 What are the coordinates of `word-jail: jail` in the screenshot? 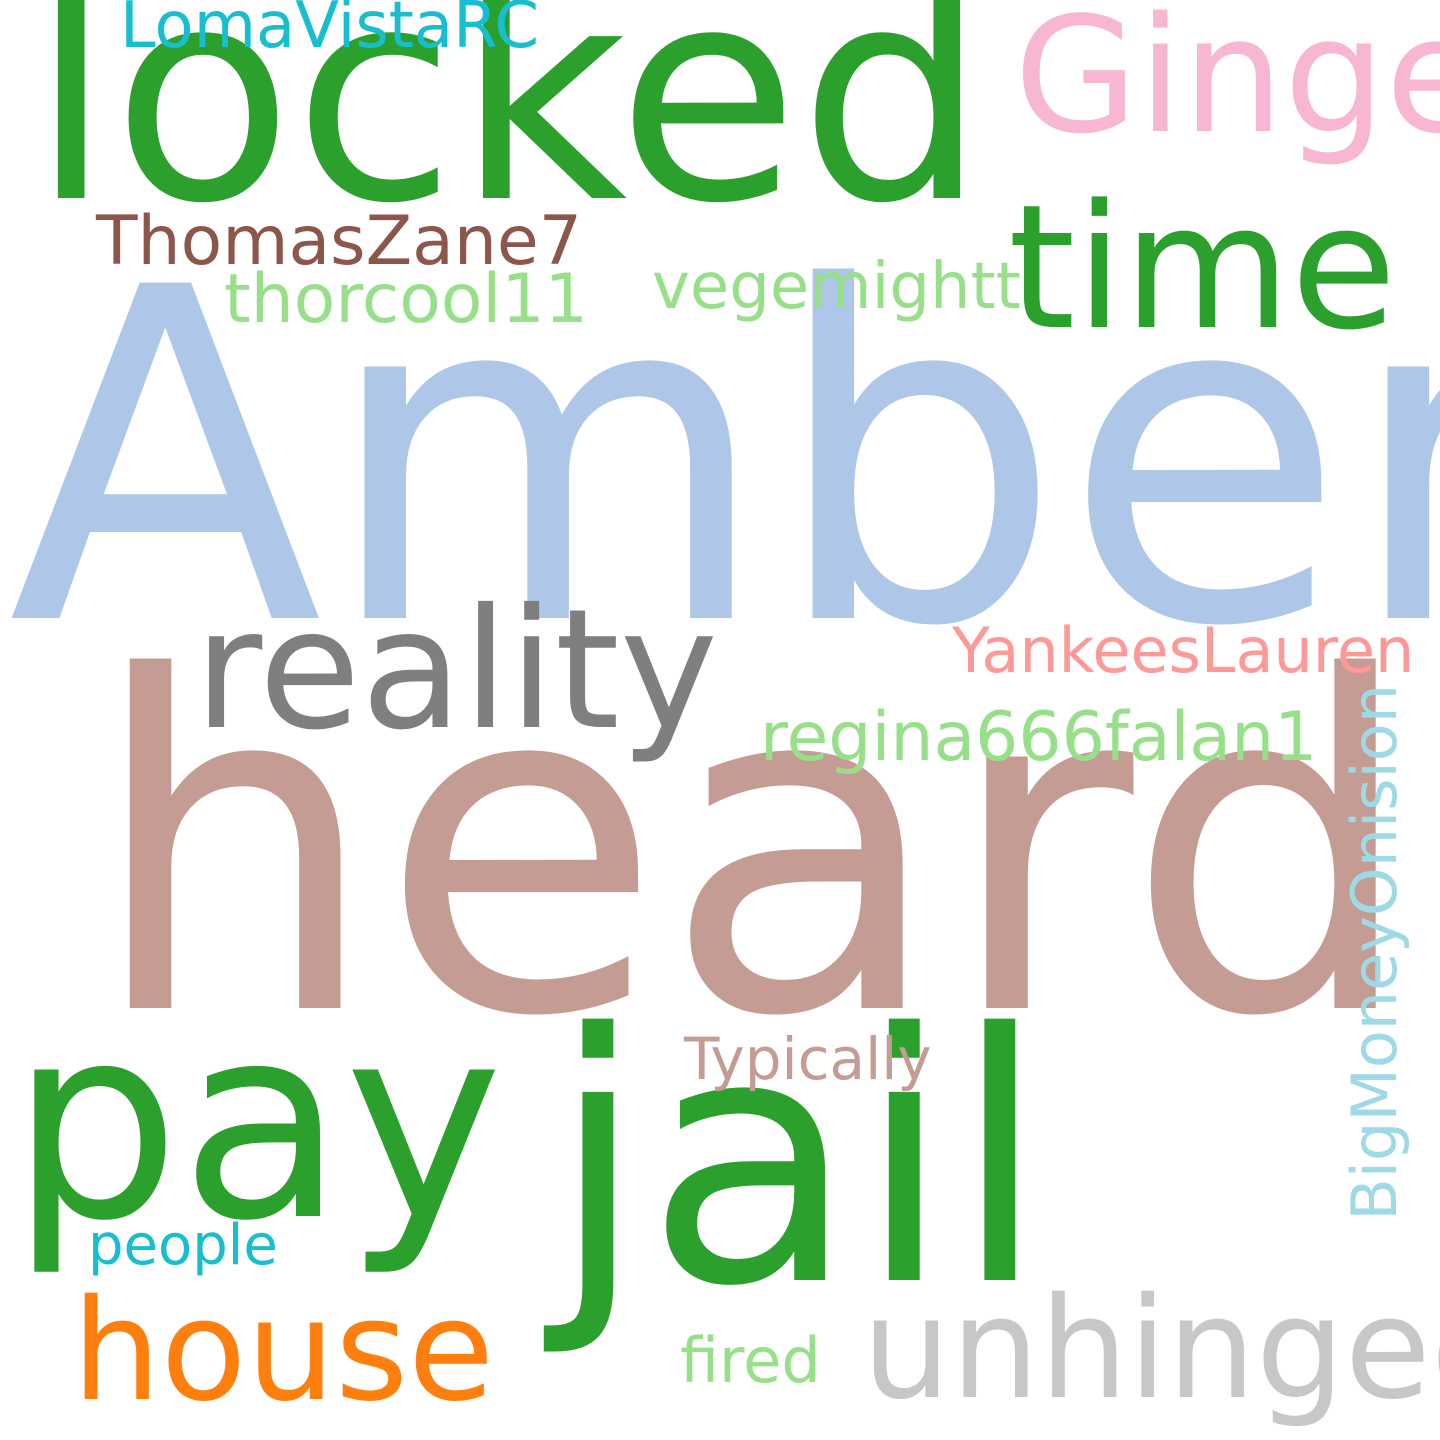 It's located at (799, 1162).